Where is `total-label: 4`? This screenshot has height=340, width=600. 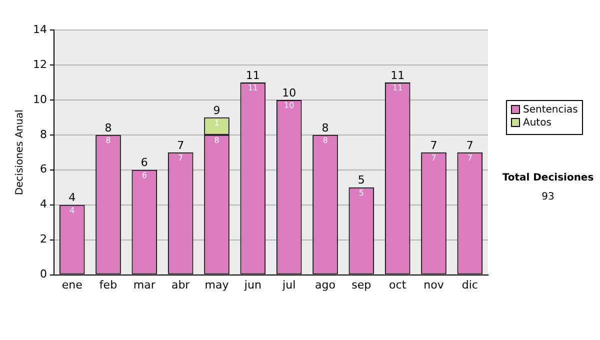 total-label: 4 is located at coordinates (72, 197).